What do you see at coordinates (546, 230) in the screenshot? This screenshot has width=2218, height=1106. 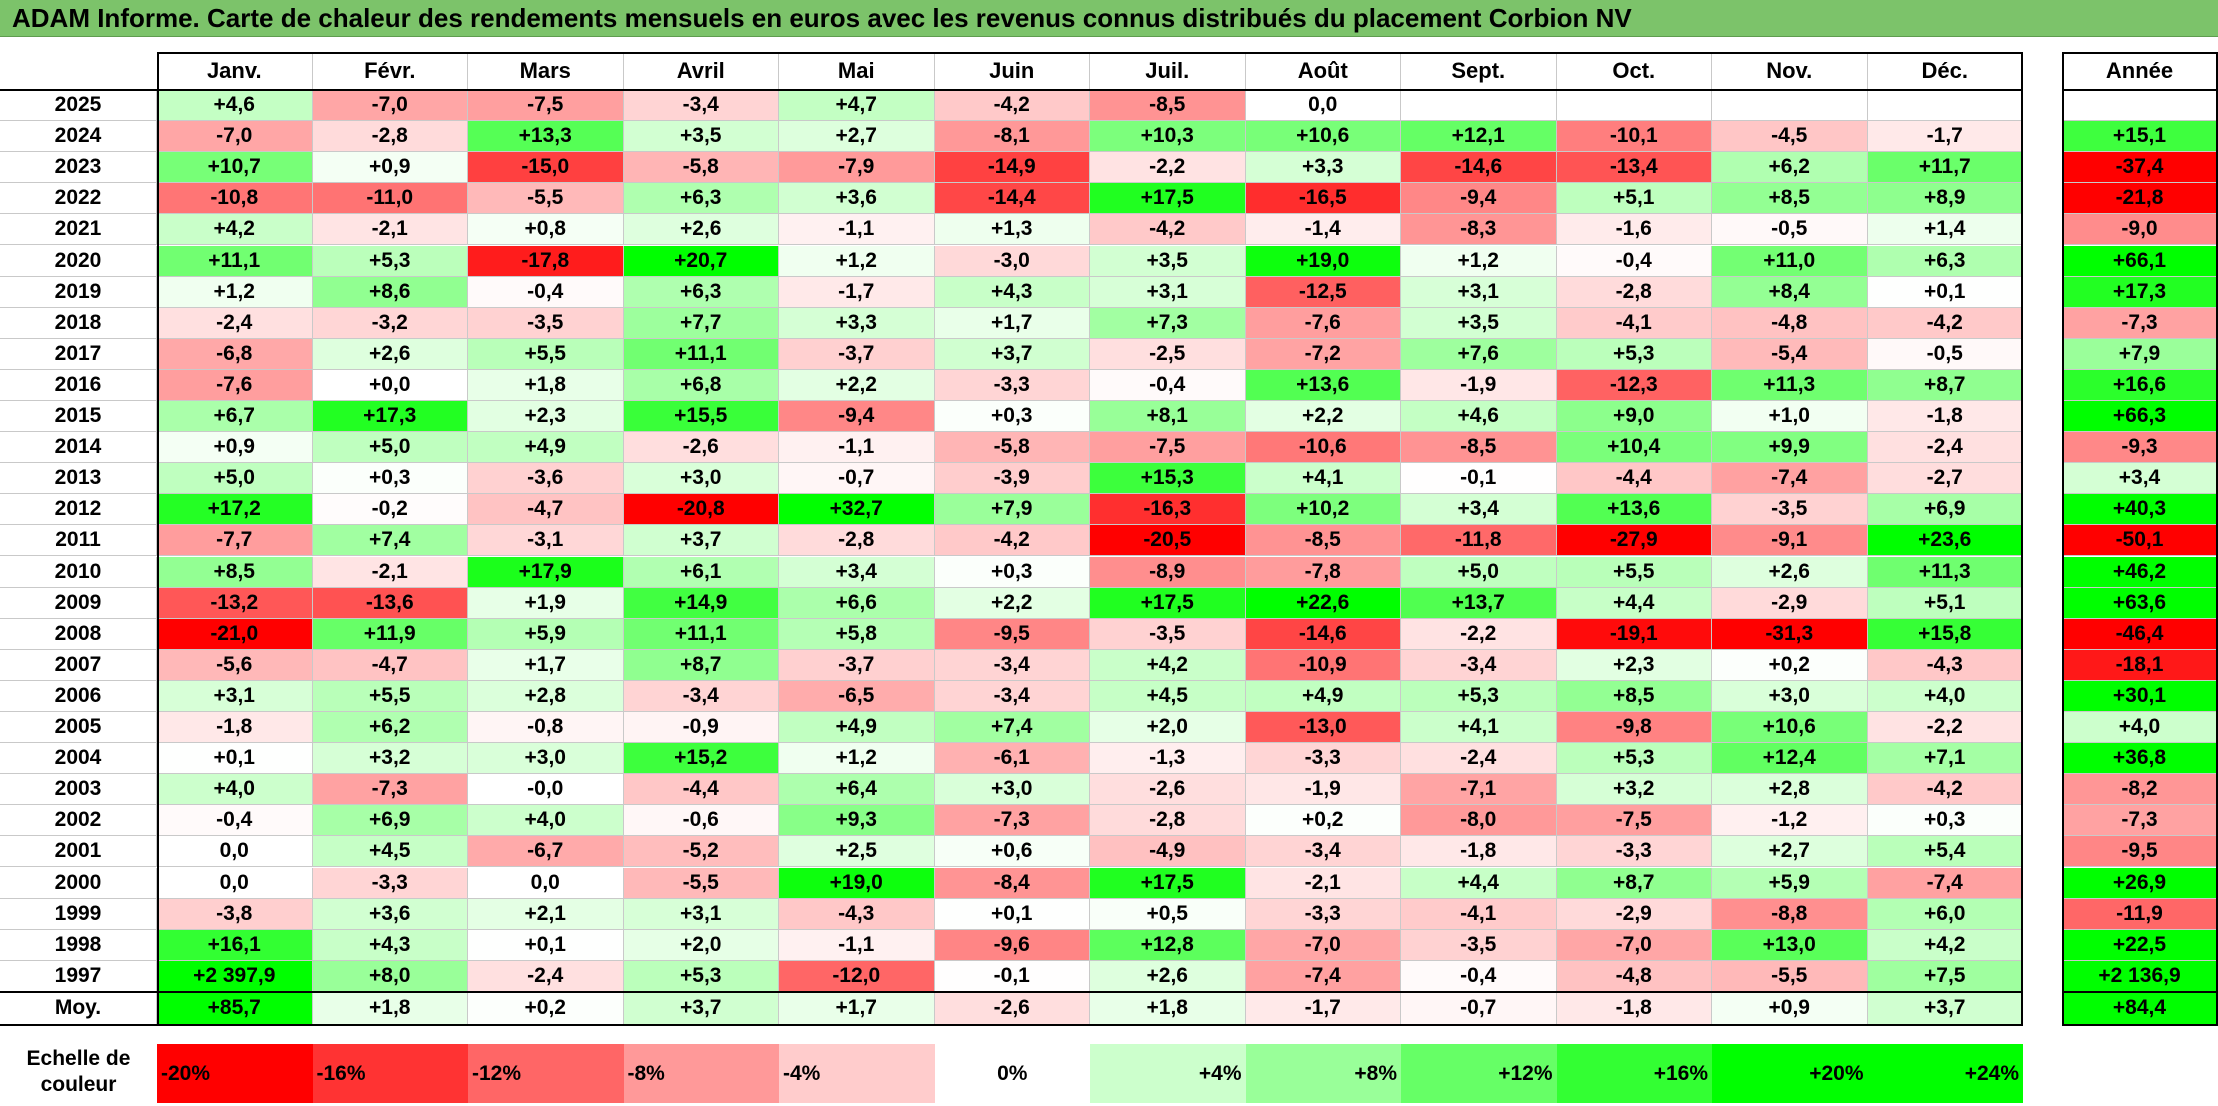 I see `heatmap-cell: +0,8` at bounding box center [546, 230].